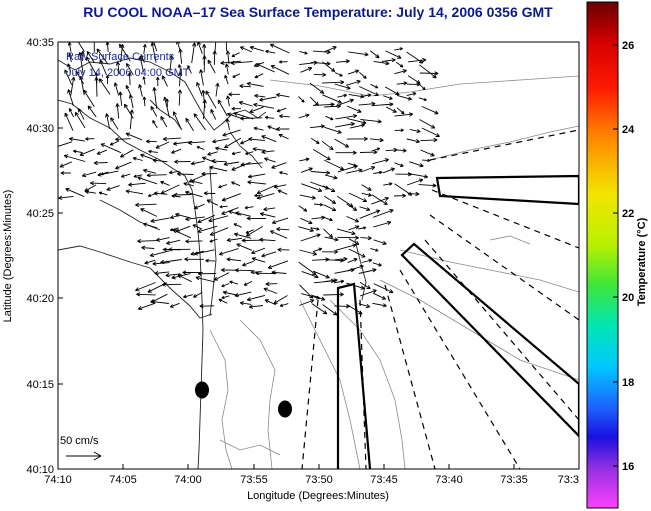  I want to click on x-tick-label: 73:3, so click(568, 480).